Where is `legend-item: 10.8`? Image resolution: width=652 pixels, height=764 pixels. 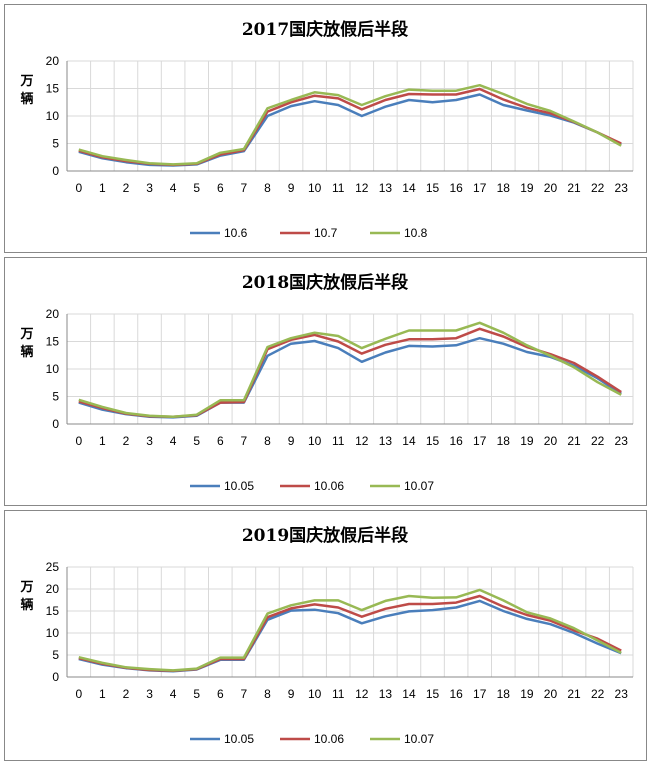 legend-item: 10.8 is located at coordinates (399, 233).